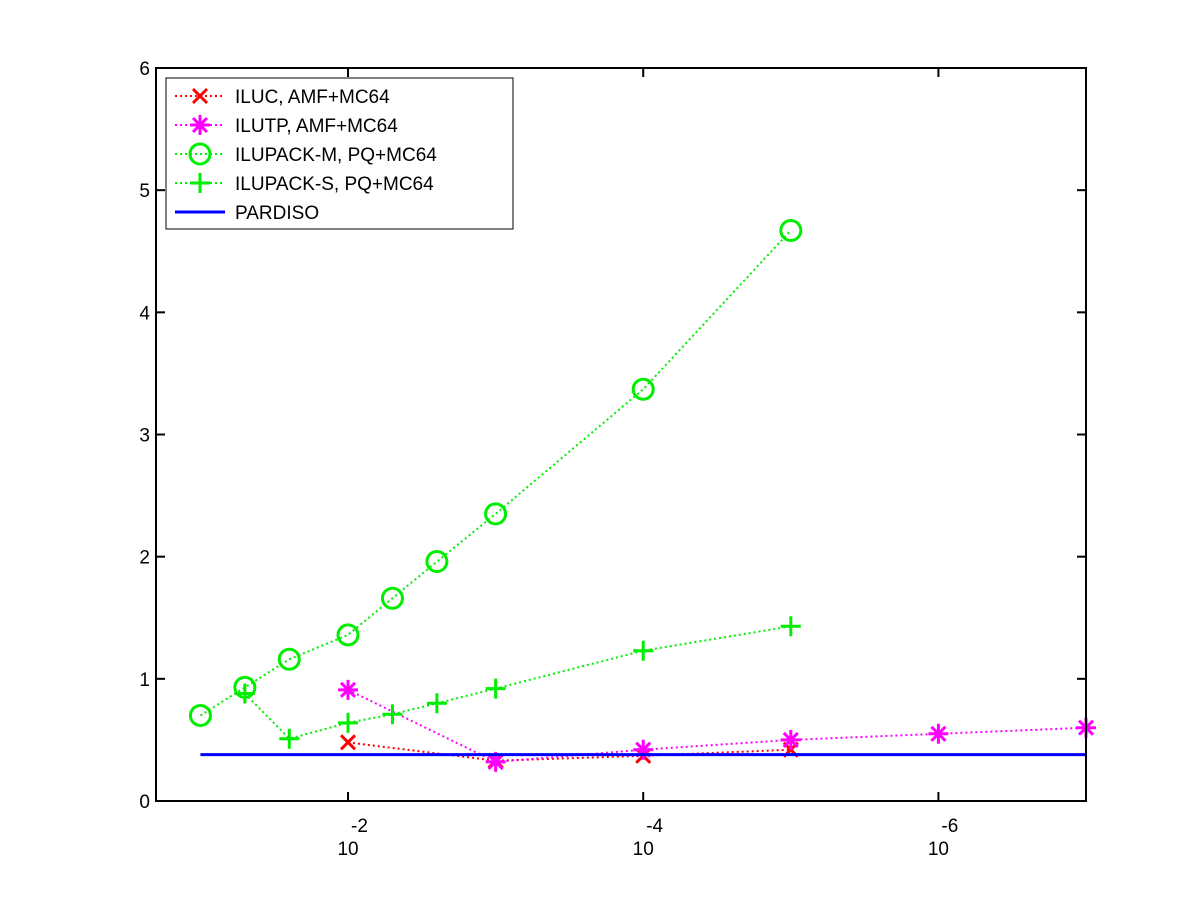  I want to click on series-ilutp-amf-mc64, so click(717, 725).